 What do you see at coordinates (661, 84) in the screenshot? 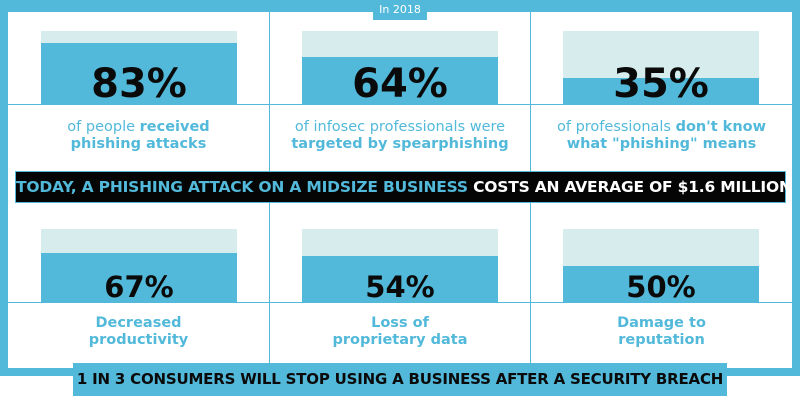
I see `stat-value: 35%` at bounding box center [661, 84].